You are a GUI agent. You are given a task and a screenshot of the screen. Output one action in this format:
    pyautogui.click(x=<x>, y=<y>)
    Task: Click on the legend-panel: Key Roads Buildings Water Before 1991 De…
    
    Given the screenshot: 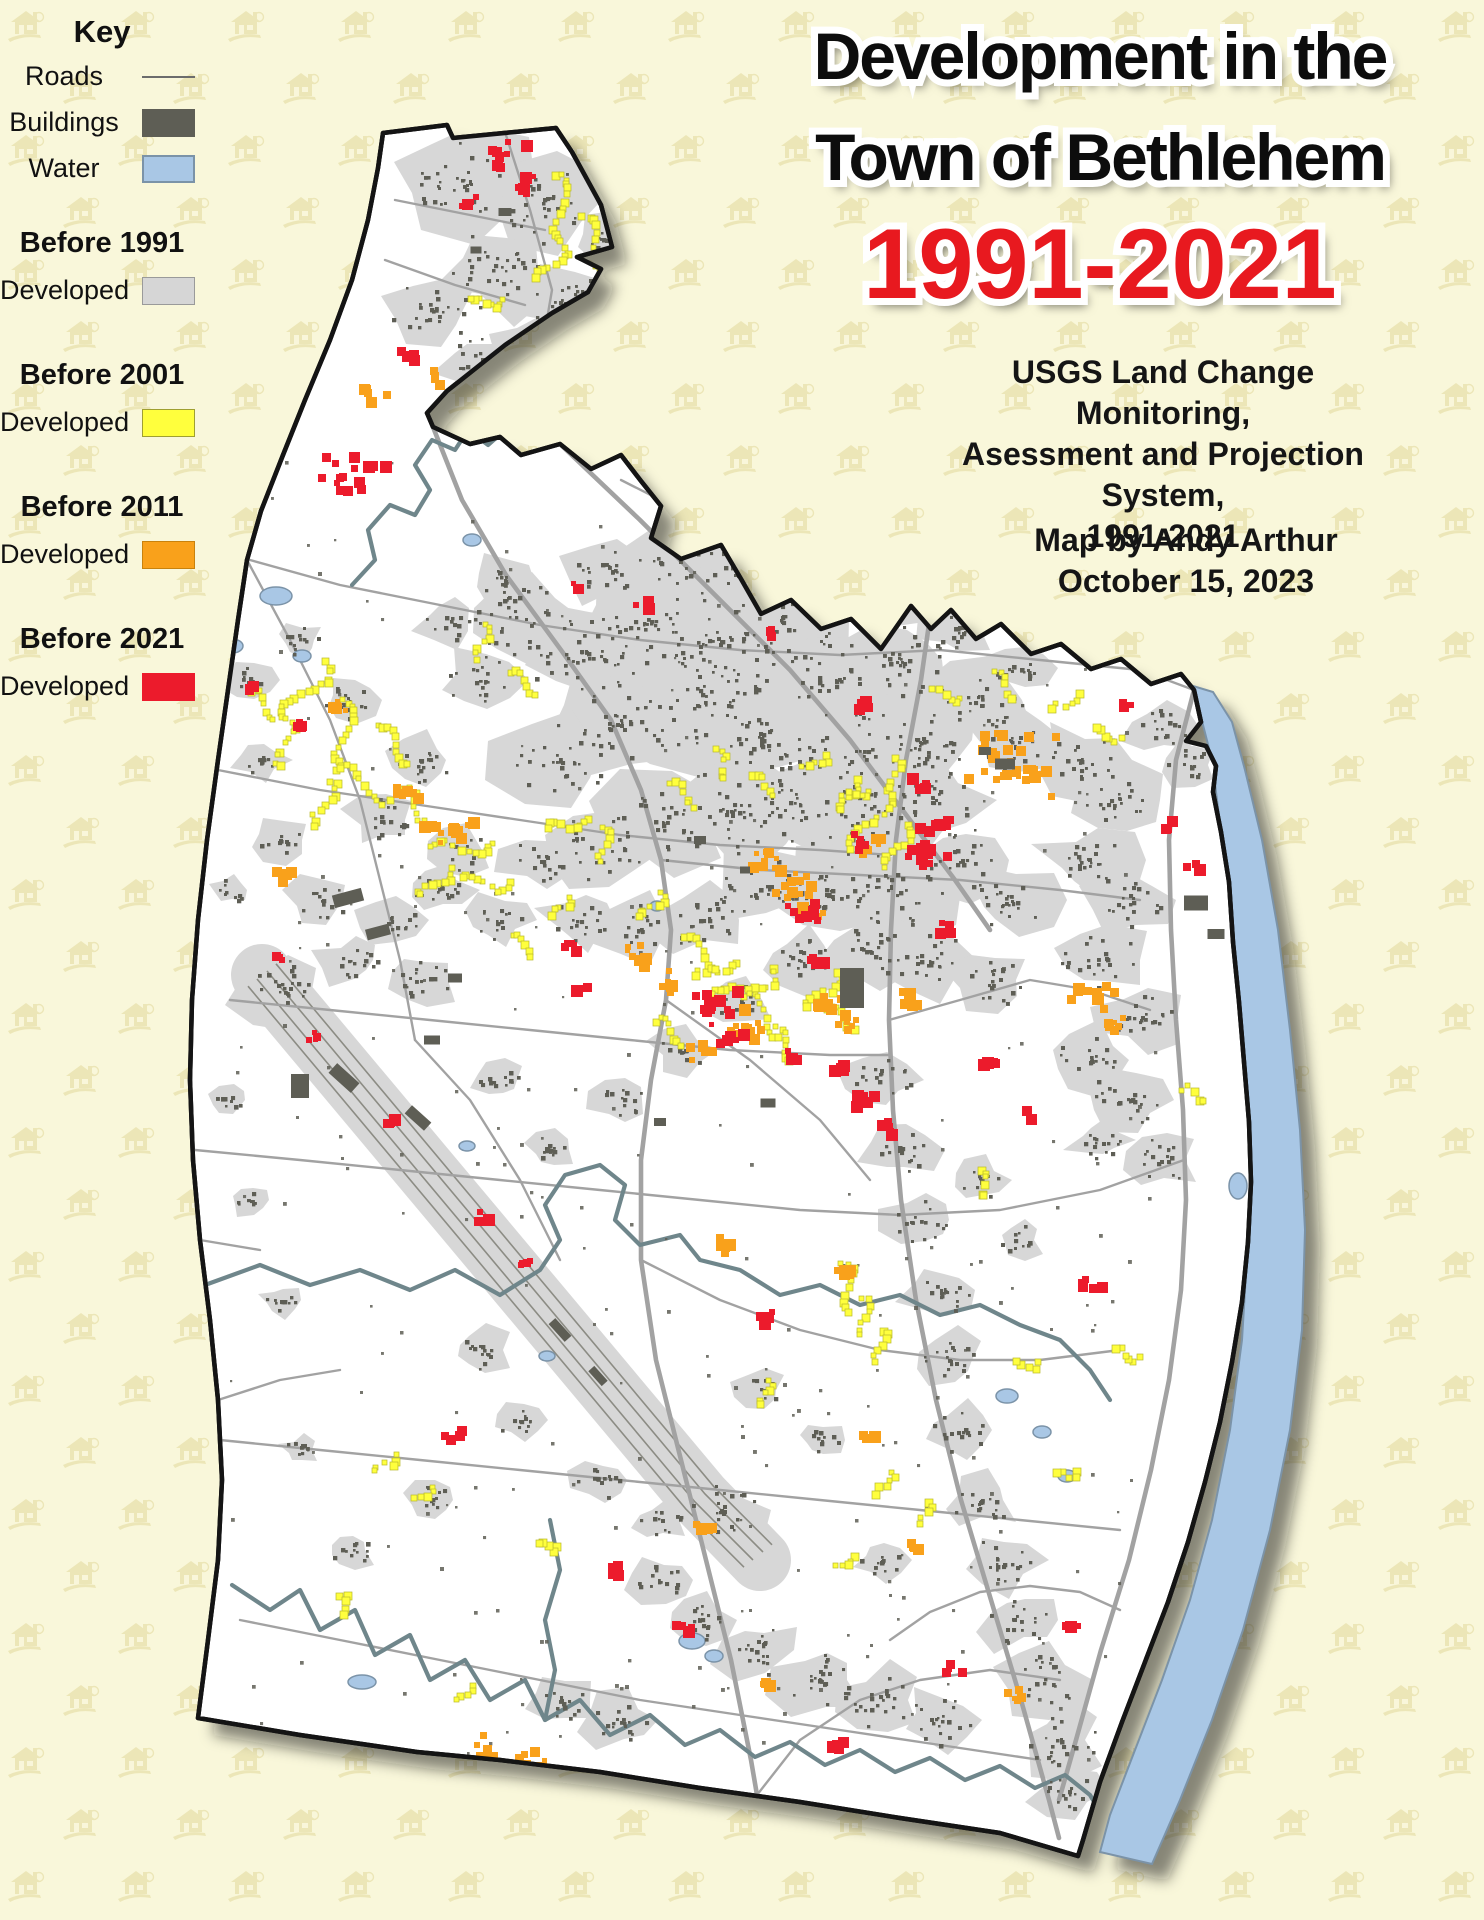 What is the action you would take?
    pyautogui.click(x=115, y=366)
    